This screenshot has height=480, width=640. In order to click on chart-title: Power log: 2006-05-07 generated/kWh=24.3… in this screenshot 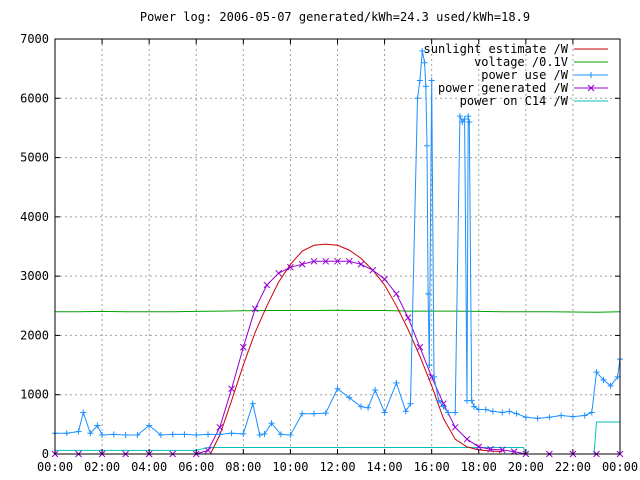, I will do `click(335, 17)`.